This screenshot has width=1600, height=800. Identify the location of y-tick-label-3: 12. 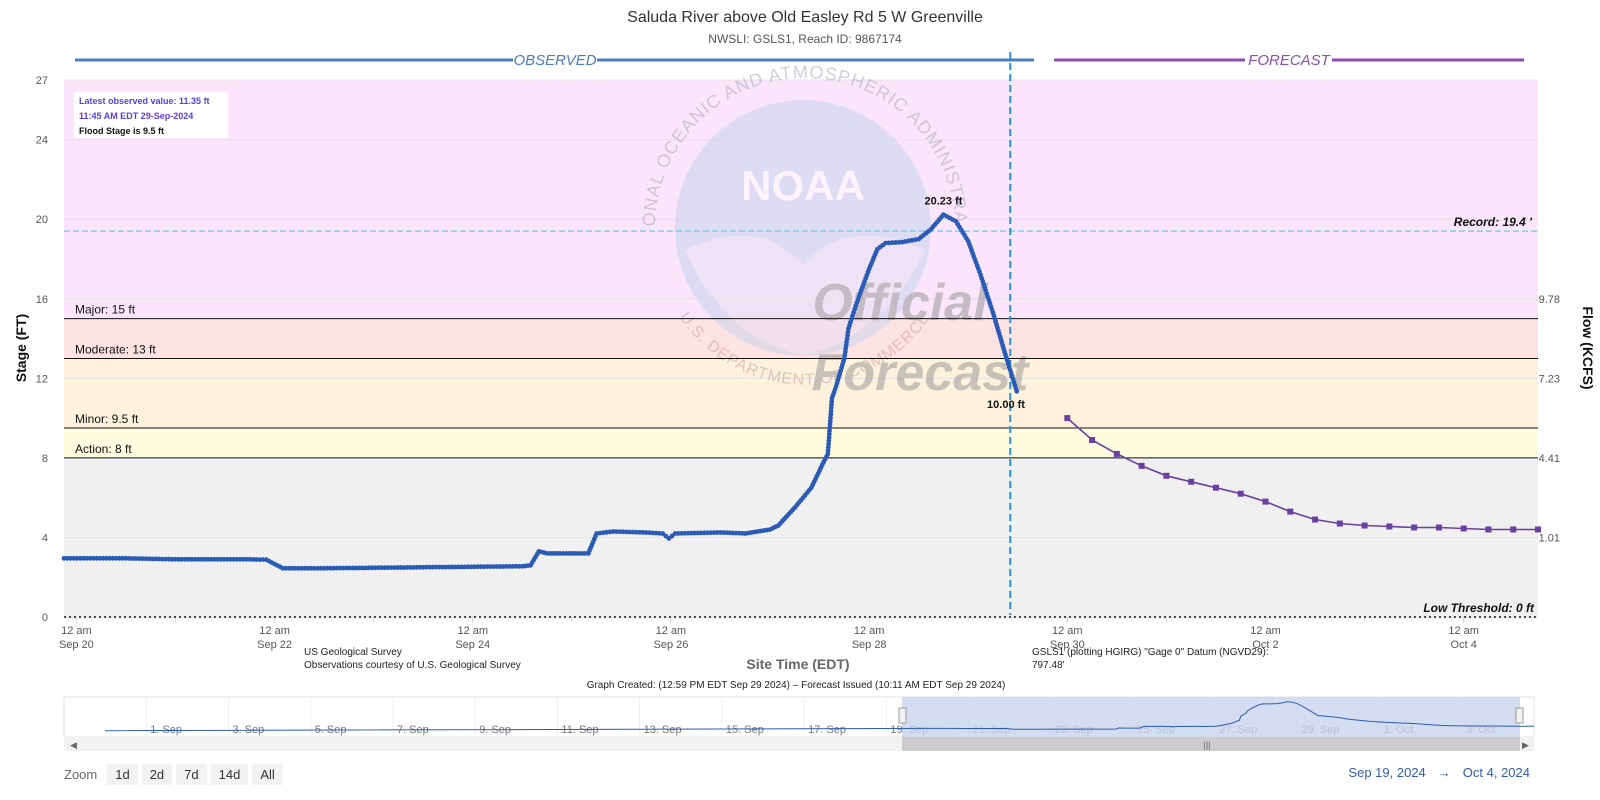
(42, 379).